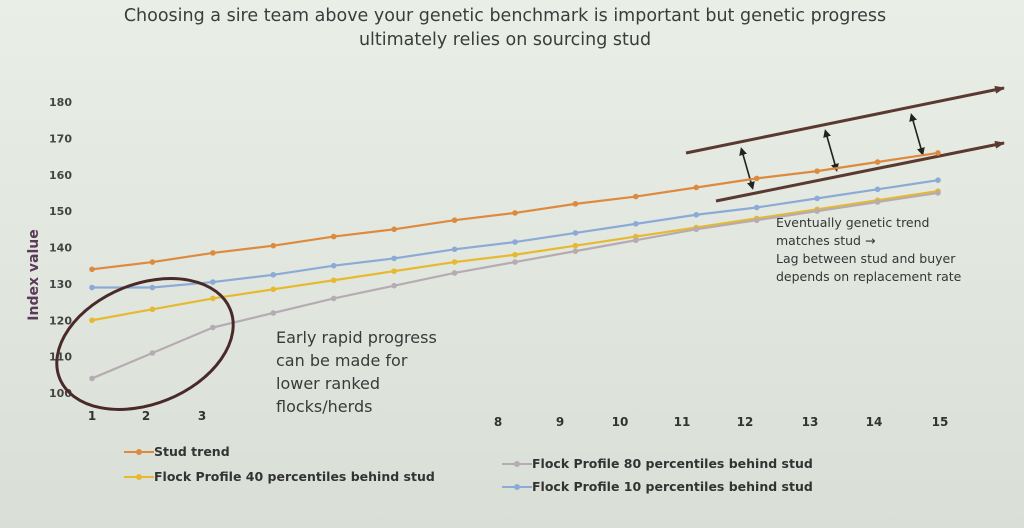 This screenshot has height=528, width=1024. I want to click on trend-note-line: Lag between stud and buyer, so click(866, 258).